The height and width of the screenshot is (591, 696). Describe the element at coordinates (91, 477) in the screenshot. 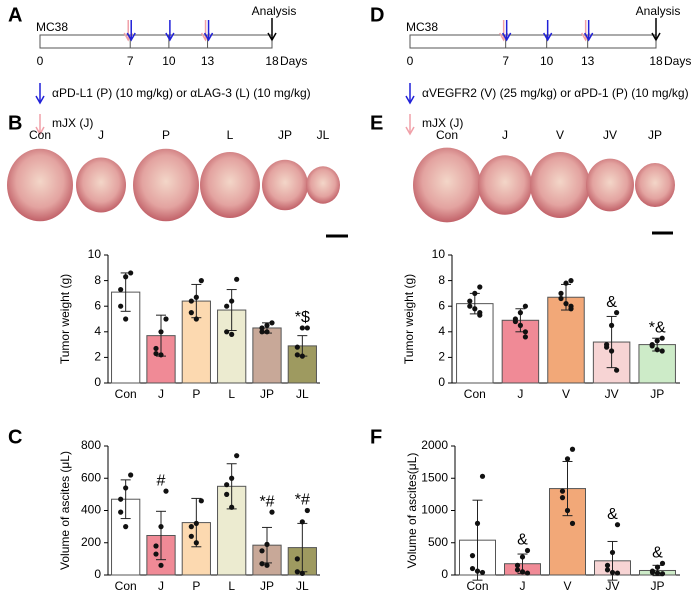

I see `y-tick-label: 600` at that location.